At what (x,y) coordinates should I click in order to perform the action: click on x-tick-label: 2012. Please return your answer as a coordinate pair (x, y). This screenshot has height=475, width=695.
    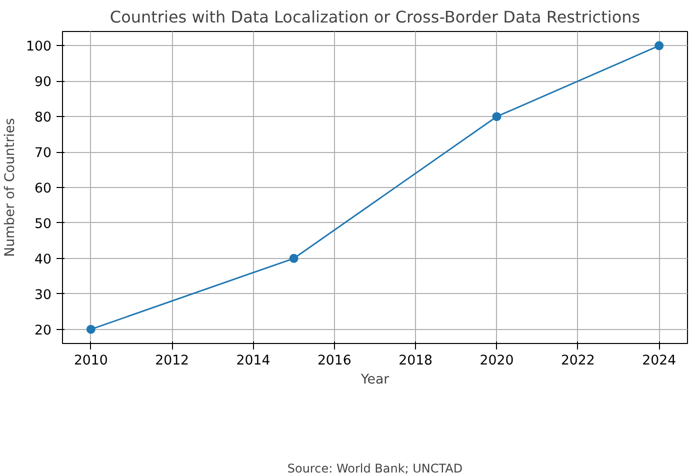
    Looking at the image, I should click on (172, 361).